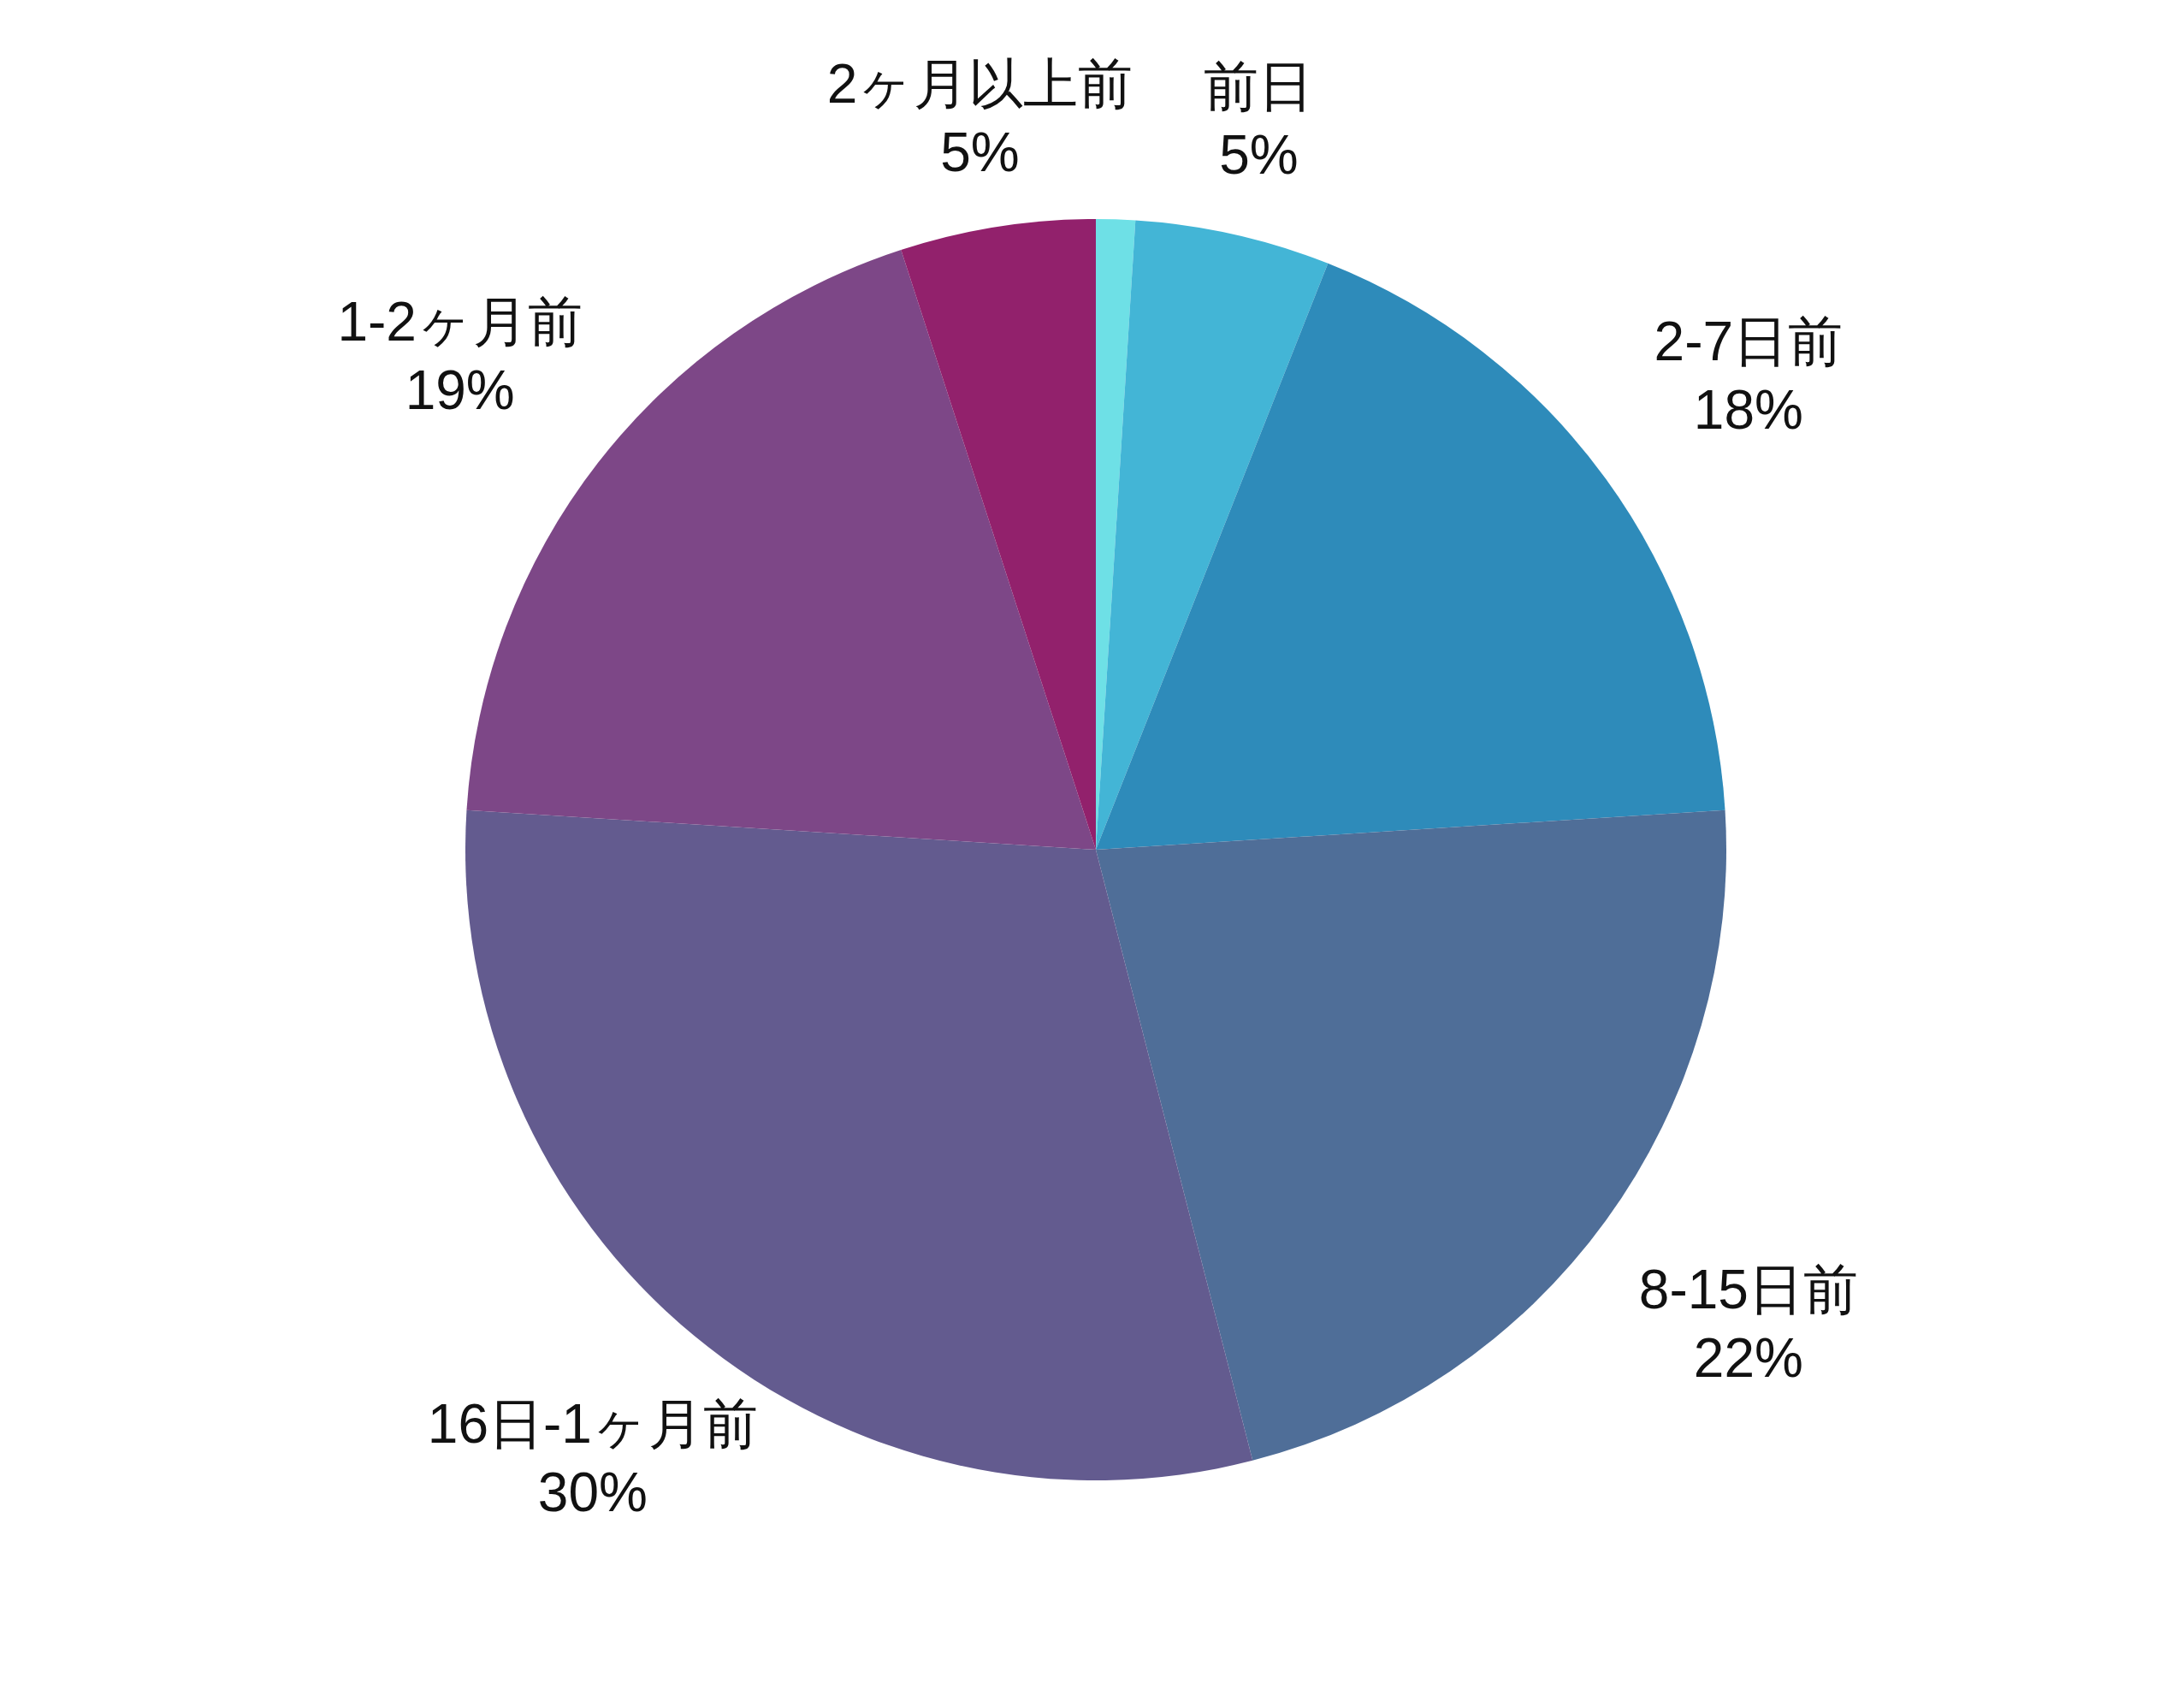  Describe the element at coordinates (1748, 1290) in the screenshot. I see `slice-label: 8-15日前` at that location.